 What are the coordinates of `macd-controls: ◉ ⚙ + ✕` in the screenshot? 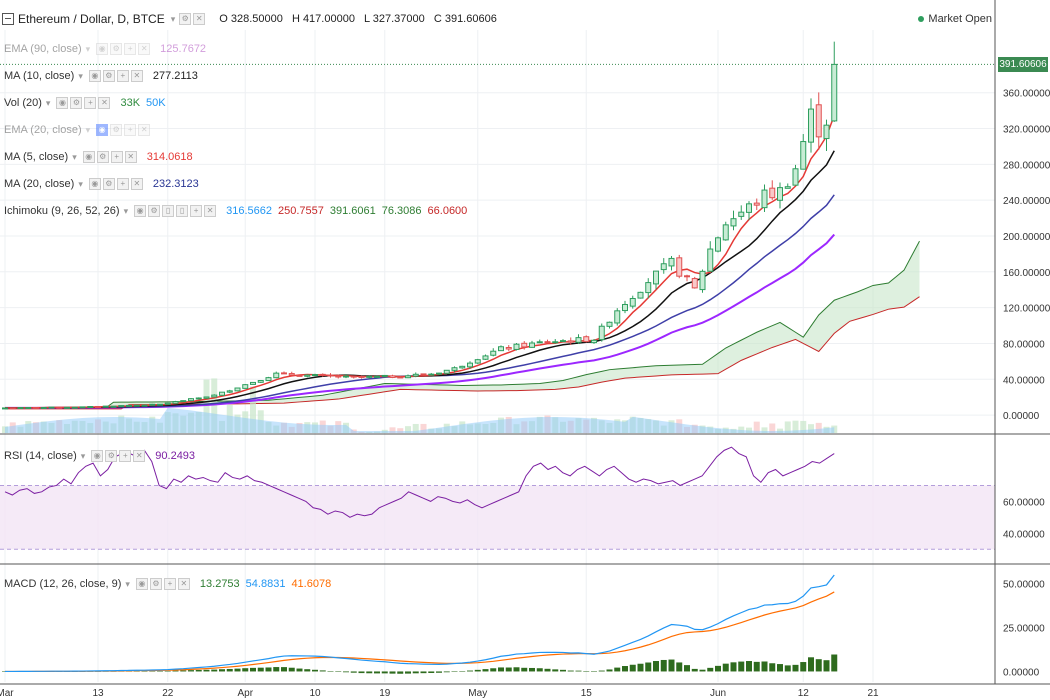 It's located at (163, 584).